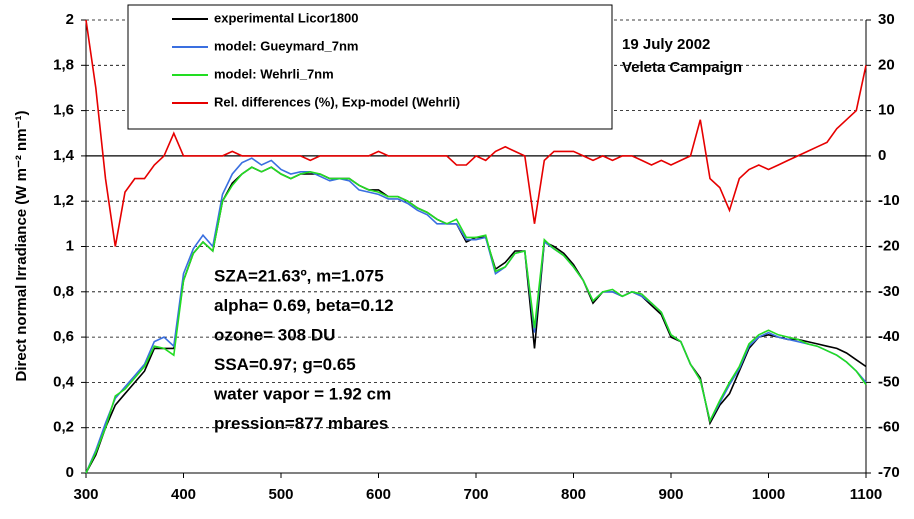  I want to click on legend-label: model: Wehrli_7nm, so click(274, 73).